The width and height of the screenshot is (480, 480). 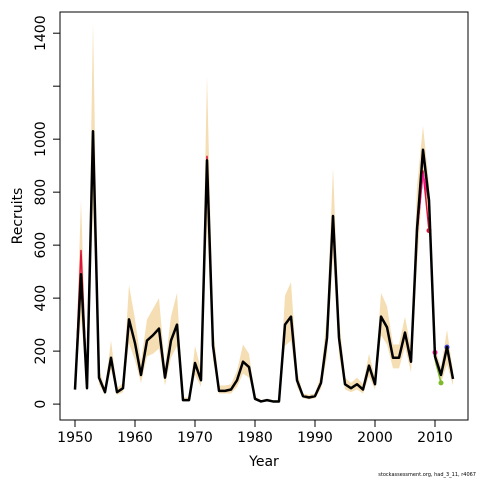 I want to click on y-tick-label: 800, so click(x=41, y=192).